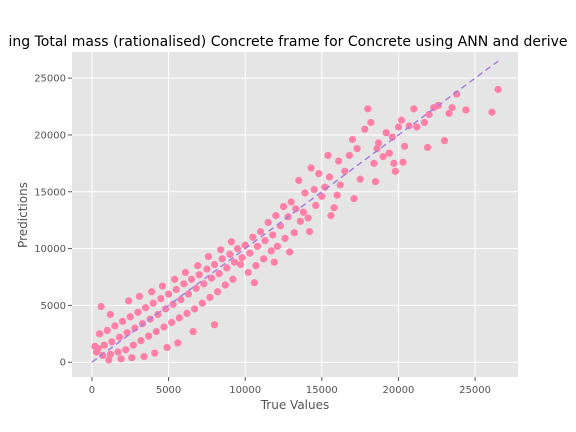  Describe the element at coordinates (168, 390) in the screenshot. I see `x-tick-label: 5000` at that location.